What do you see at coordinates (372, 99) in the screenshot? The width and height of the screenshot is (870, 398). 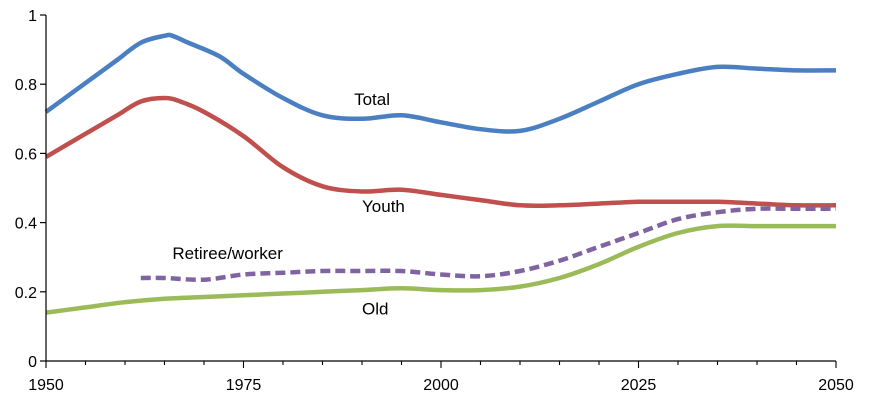 I see `series-label-total: Total` at bounding box center [372, 99].